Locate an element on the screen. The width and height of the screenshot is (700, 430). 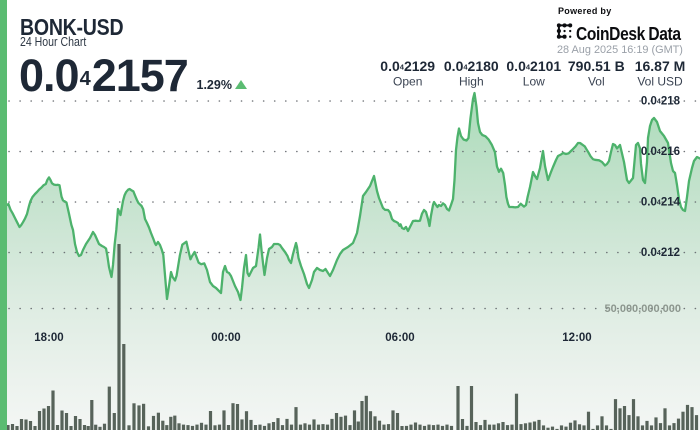
svg-text: 0.04214 is located at coordinates (661, 203).